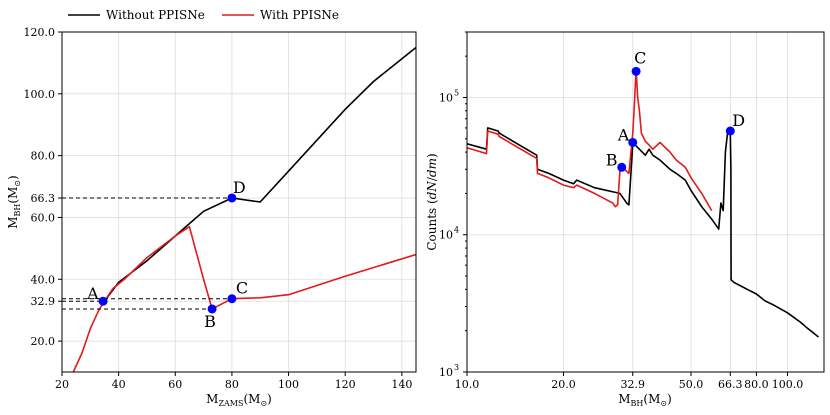  What do you see at coordinates (456, 92) in the screenshot?
I see `right-y-tick-exponent: 5` at bounding box center [456, 92].